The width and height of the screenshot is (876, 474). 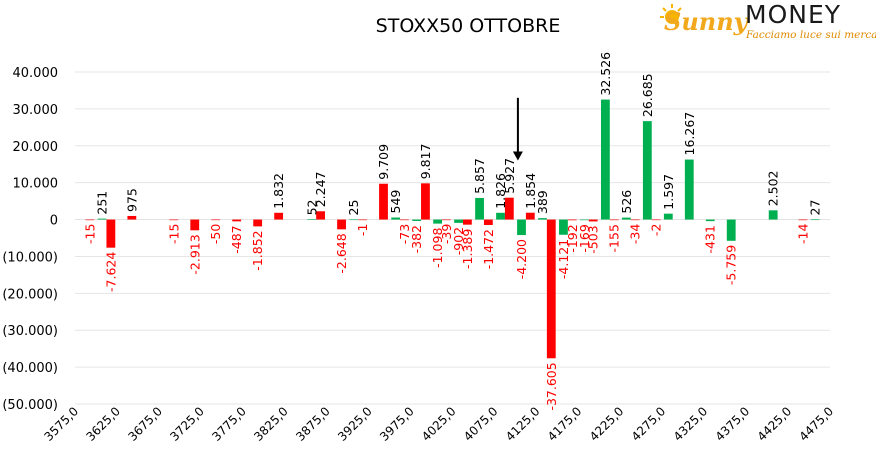 What do you see at coordinates (707, 21) in the screenshot?
I see `logo-script: Sunny` at bounding box center [707, 21].